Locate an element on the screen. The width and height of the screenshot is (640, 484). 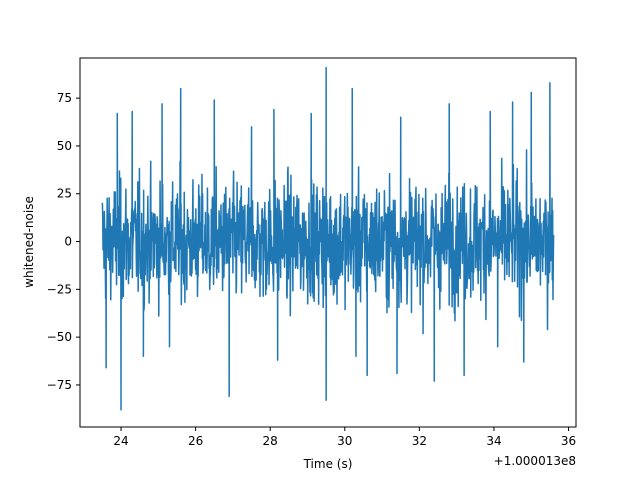
y-tick-label: 75 is located at coordinates (64, 98).